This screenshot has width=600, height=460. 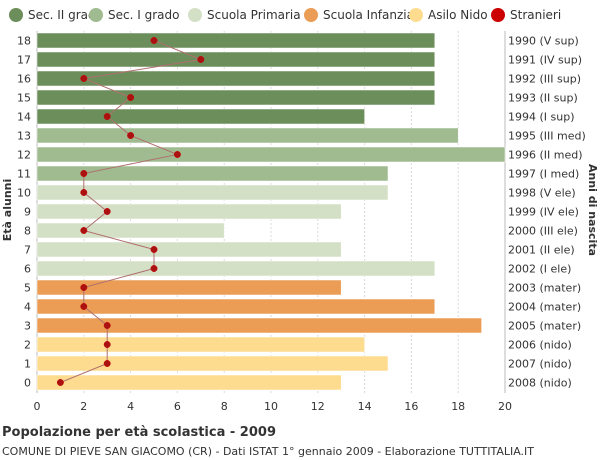 I want to click on legend-label-2: Scuola Primaria, so click(x=254, y=15).